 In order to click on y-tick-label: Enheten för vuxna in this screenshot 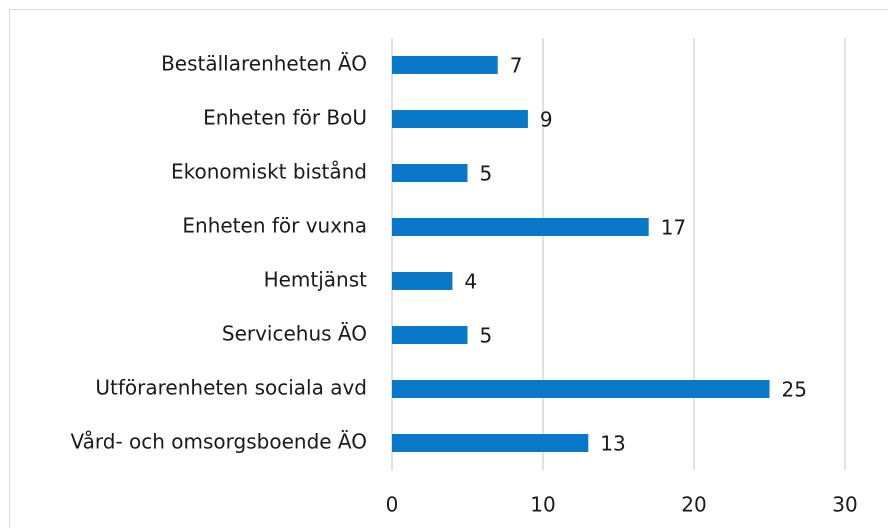, I will do `click(274, 226)`.